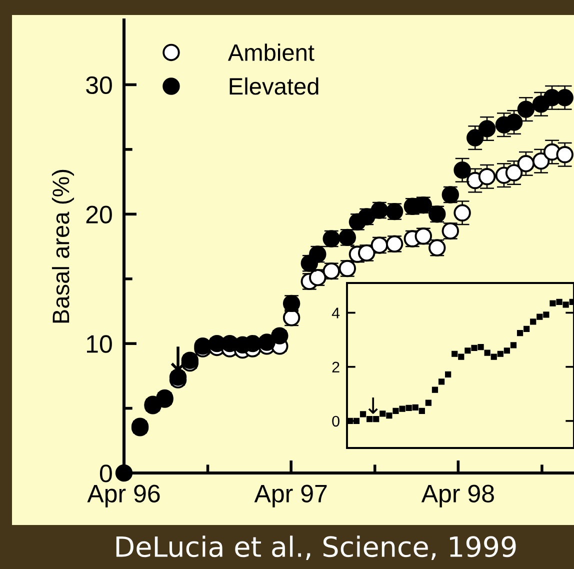 This screenshot has height=569, width=574. I want to click on y-tick-label: 10, so click(99, 344).